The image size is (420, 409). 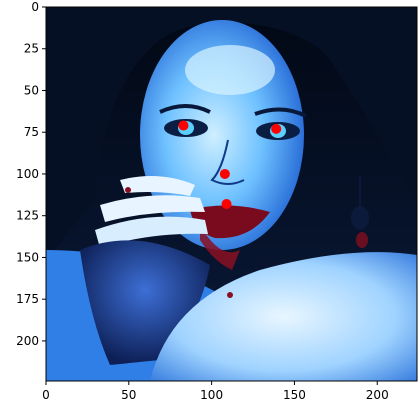 I want to click on x-tick-label: 50, so click(x=128, y=395).